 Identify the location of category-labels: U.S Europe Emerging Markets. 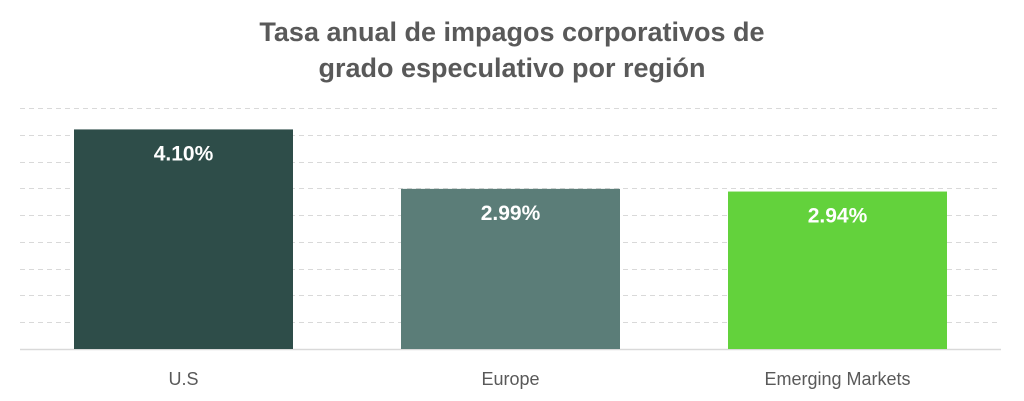
(539, 379).